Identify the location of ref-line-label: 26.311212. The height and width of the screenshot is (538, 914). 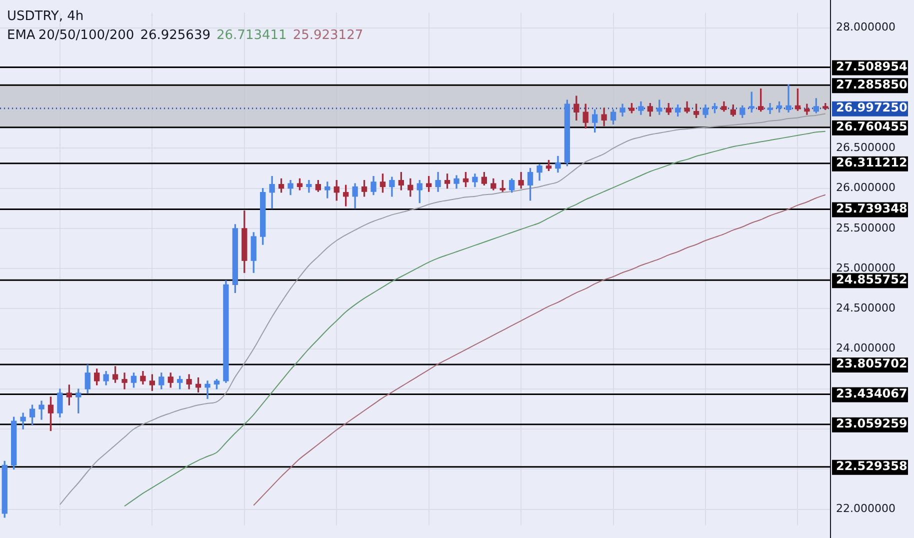
(872, 163).